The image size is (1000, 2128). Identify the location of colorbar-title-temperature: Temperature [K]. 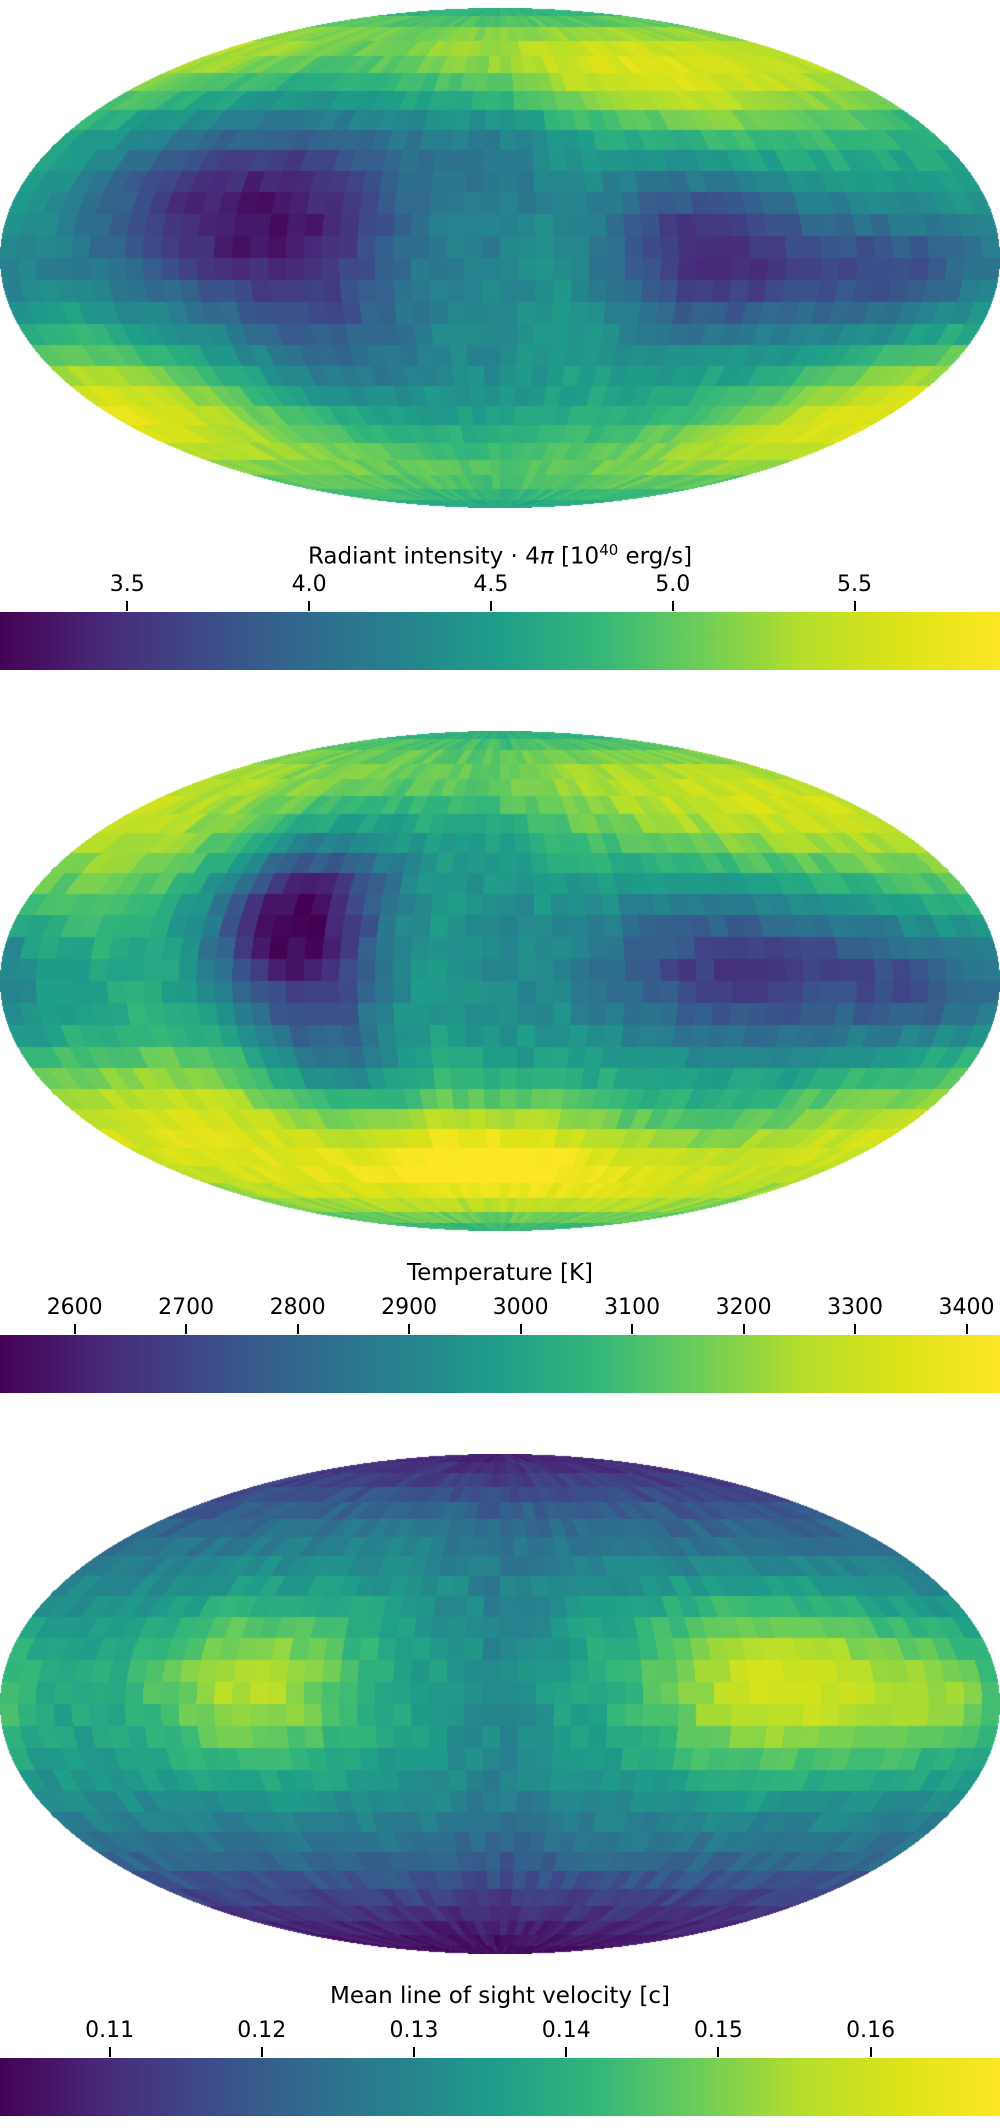
(500, 1273).